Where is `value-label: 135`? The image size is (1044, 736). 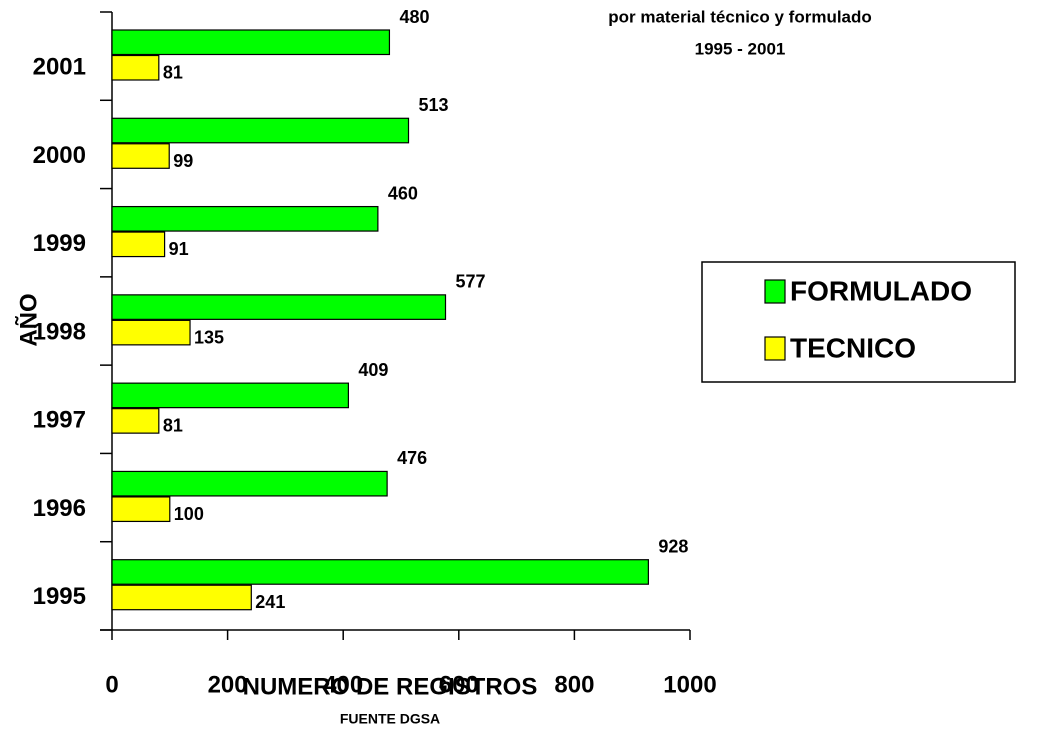
value-label: 135 is located at coordinates (209, 337).